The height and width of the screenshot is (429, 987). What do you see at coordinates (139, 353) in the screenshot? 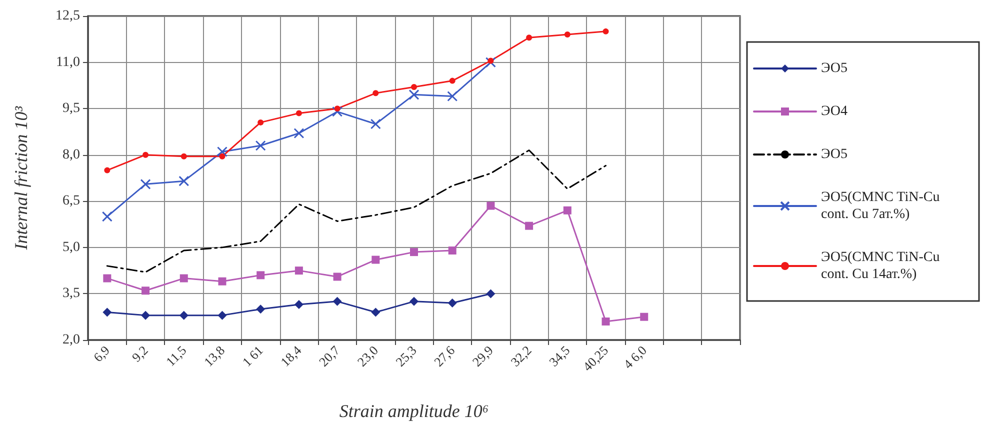
I see `x-tick-label: 9,2` at bounding box center [139, 353].